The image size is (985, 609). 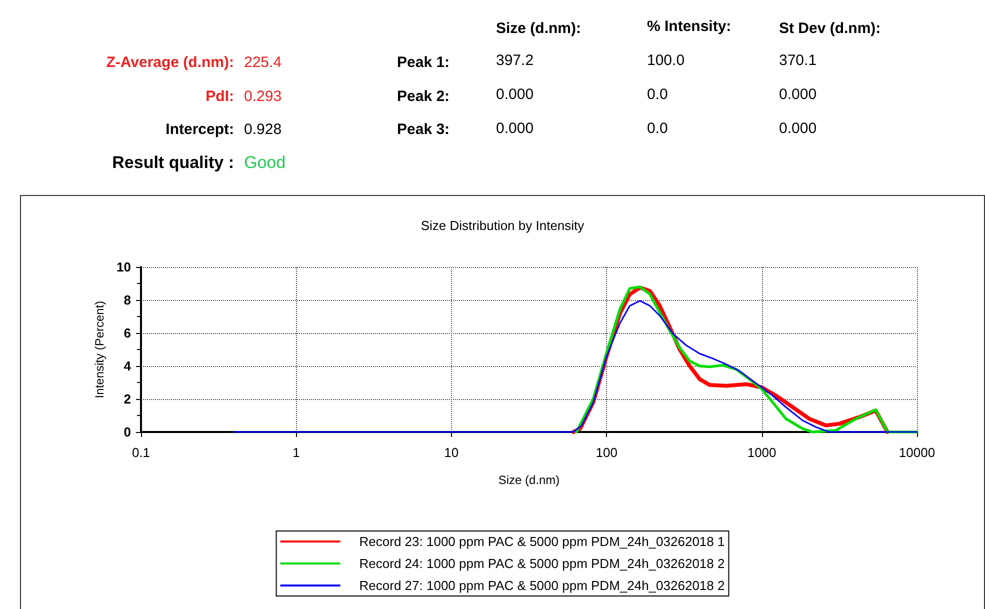 I want to click on text: 0.928, so click(x=263, y=130).